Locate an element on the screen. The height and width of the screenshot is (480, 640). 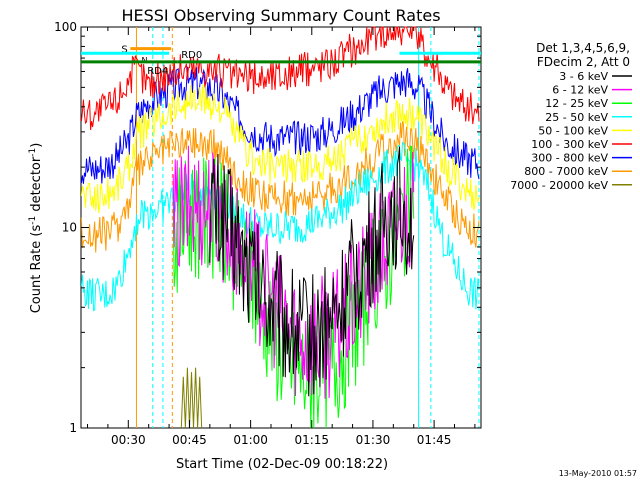
x-tick-label-5: 01:45 is located at coordinates (434, 440).